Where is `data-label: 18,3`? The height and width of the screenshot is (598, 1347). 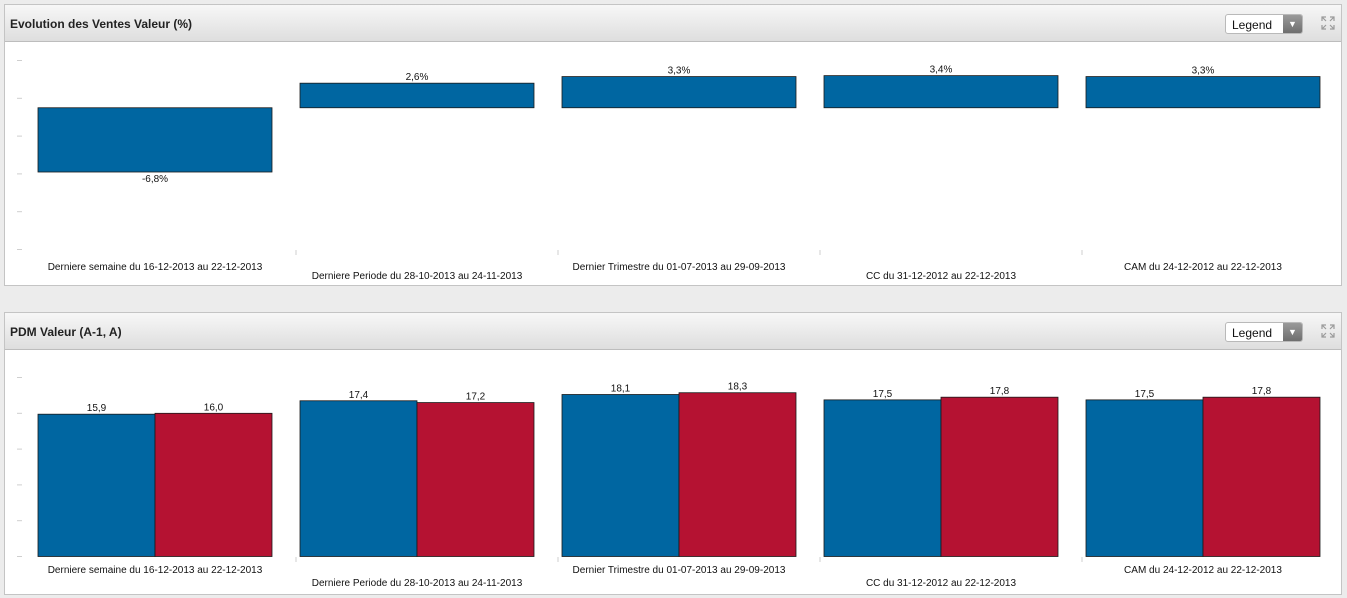
data-label: 18,3 is located at coordinates (738, 387).